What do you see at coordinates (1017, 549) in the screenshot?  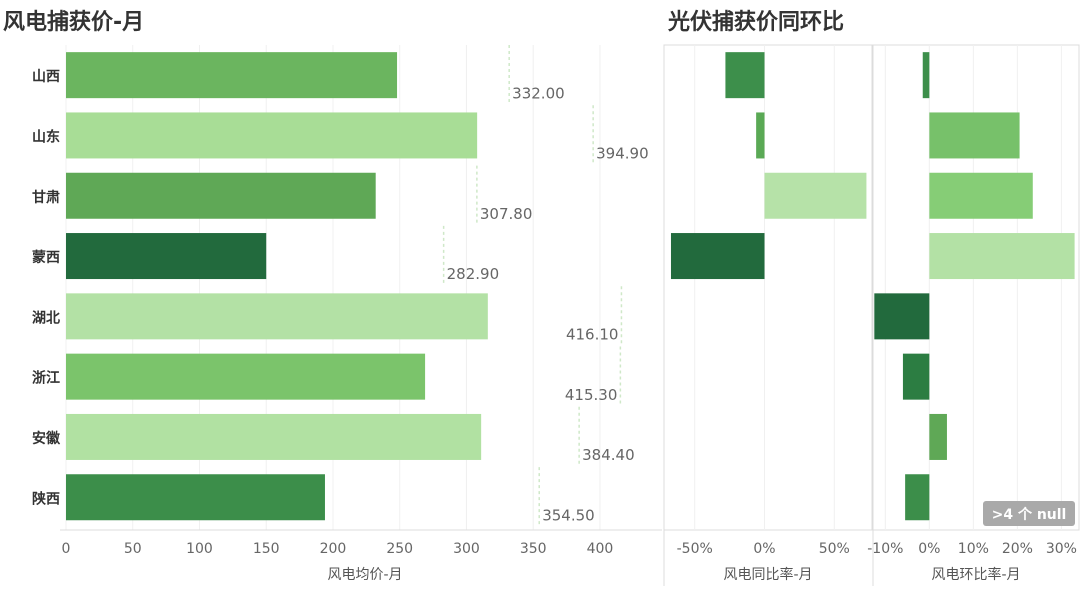 I see `panel3-tick-label: 20%` at bounding box center [1017, 549].